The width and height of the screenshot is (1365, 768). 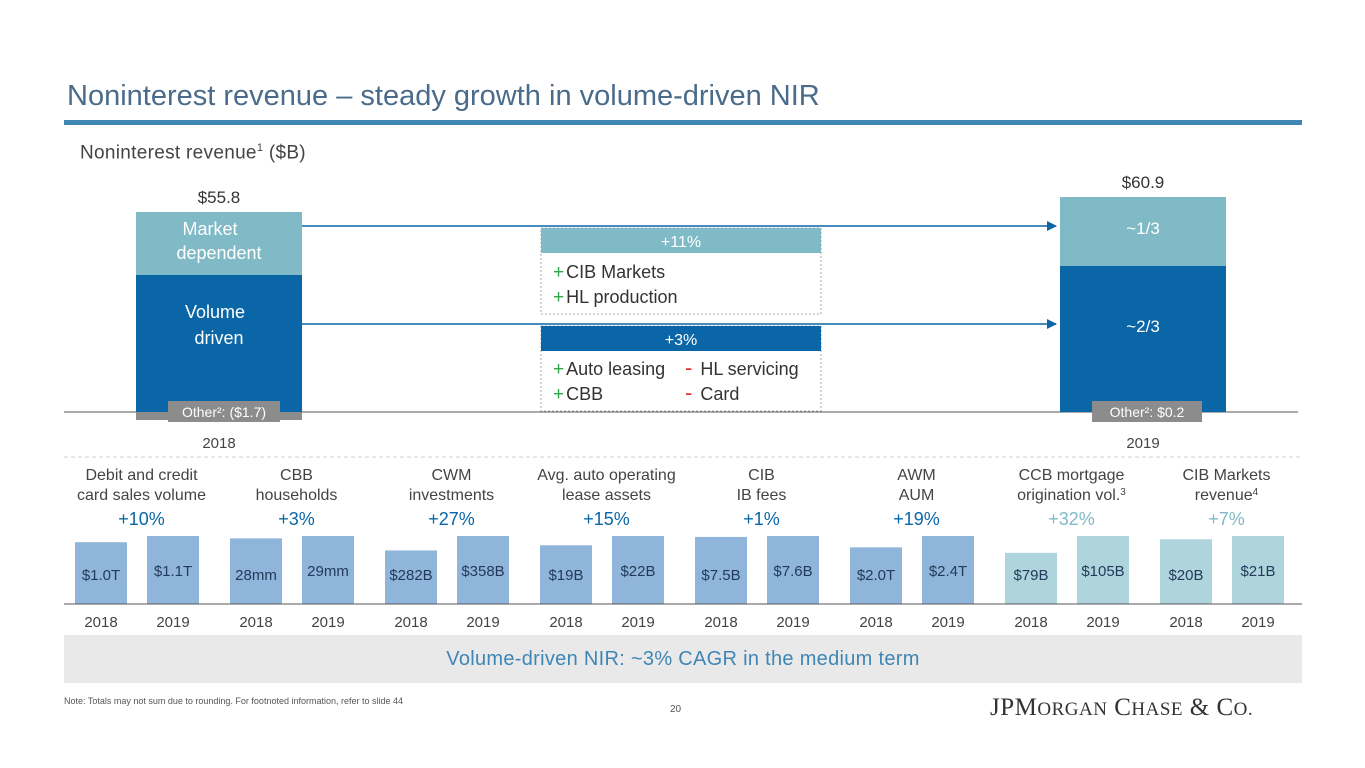 I want to click on bridge-header-label-0: +11%, so click(x=681, y=242).